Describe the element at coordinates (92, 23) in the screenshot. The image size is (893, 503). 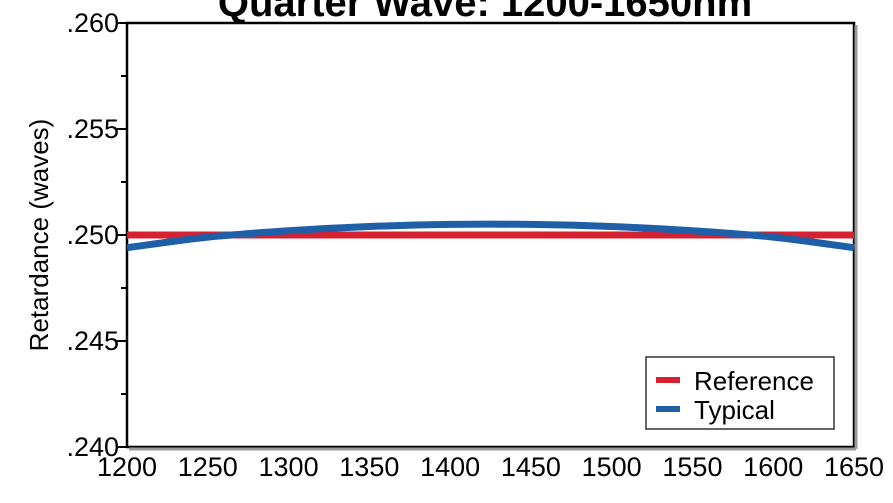
I see `y-tick-label: .260` at that location.